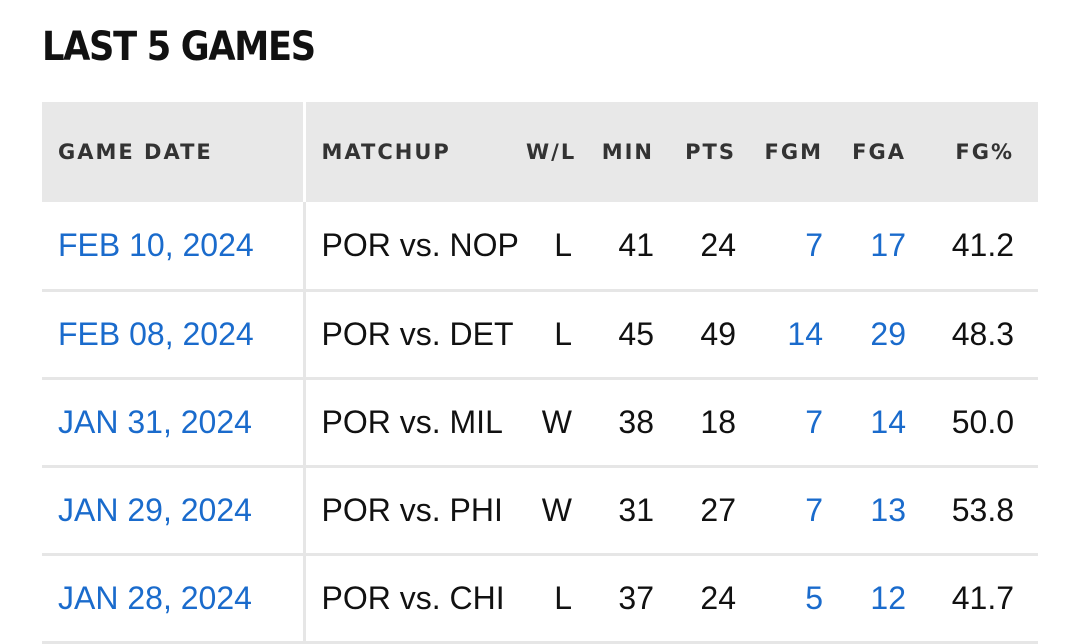 This screenshot has width=1080, height=644. I want to click on section-title: LAST 5 GAMES, so click(179, 47).